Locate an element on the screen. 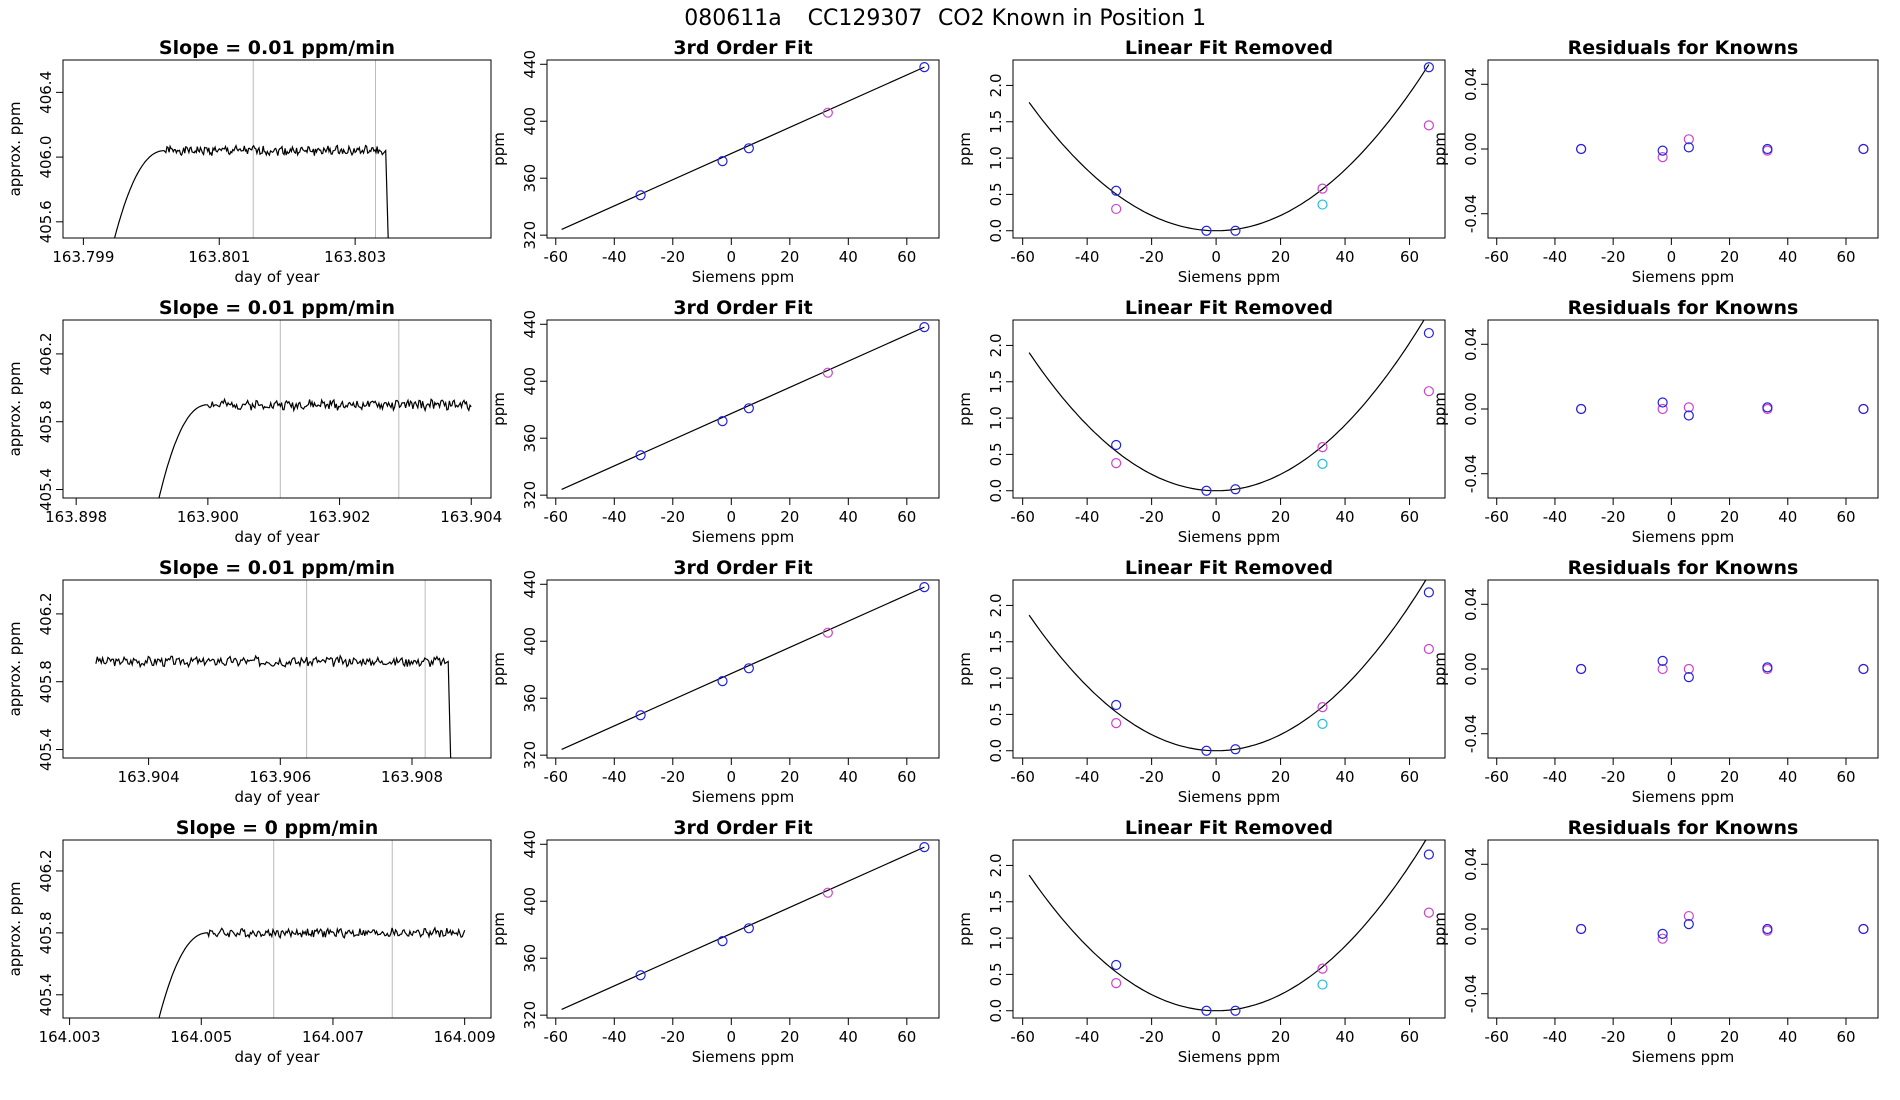  panel-title: 3rd Order Fit is located at coordinates (742, 828).